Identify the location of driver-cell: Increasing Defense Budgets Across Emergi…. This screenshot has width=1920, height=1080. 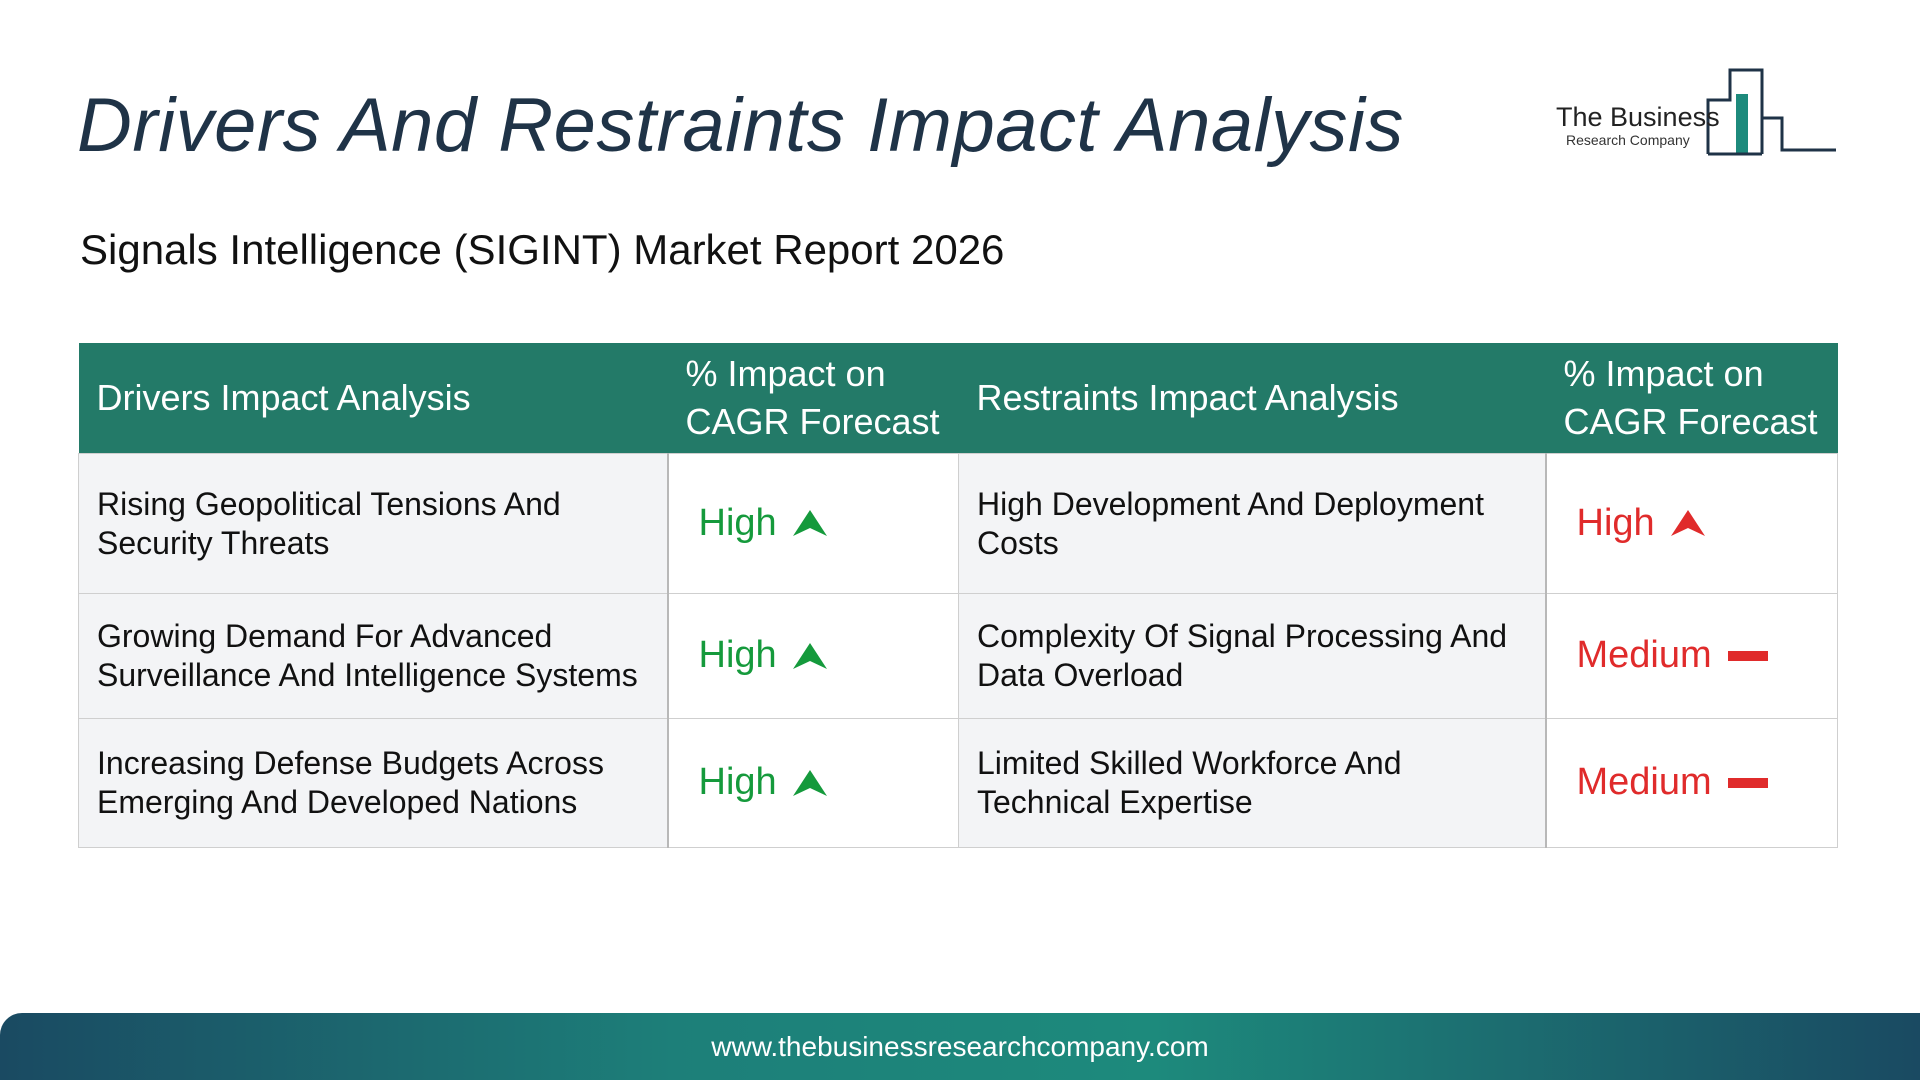
(373, 783).